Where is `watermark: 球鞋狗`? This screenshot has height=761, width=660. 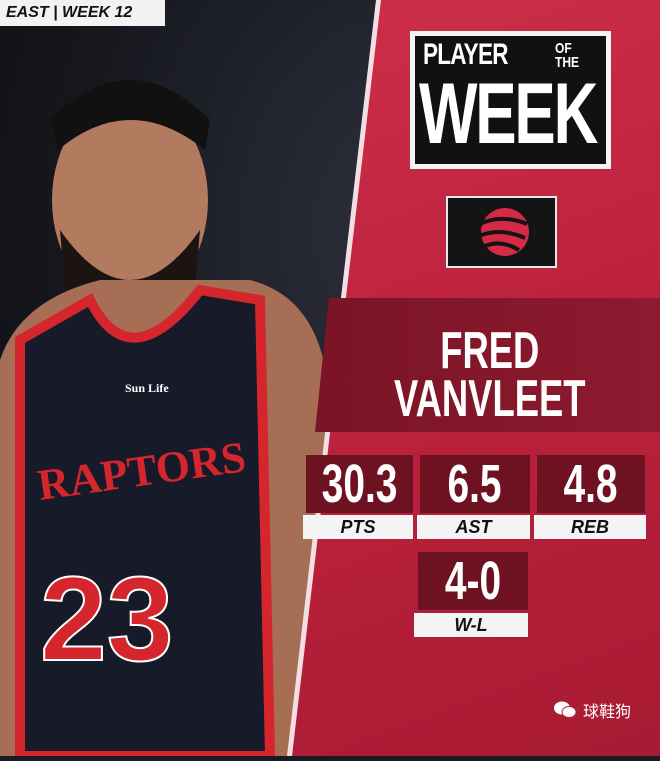 watermark: 球鞋狗 is located at coordinates (592, 710).